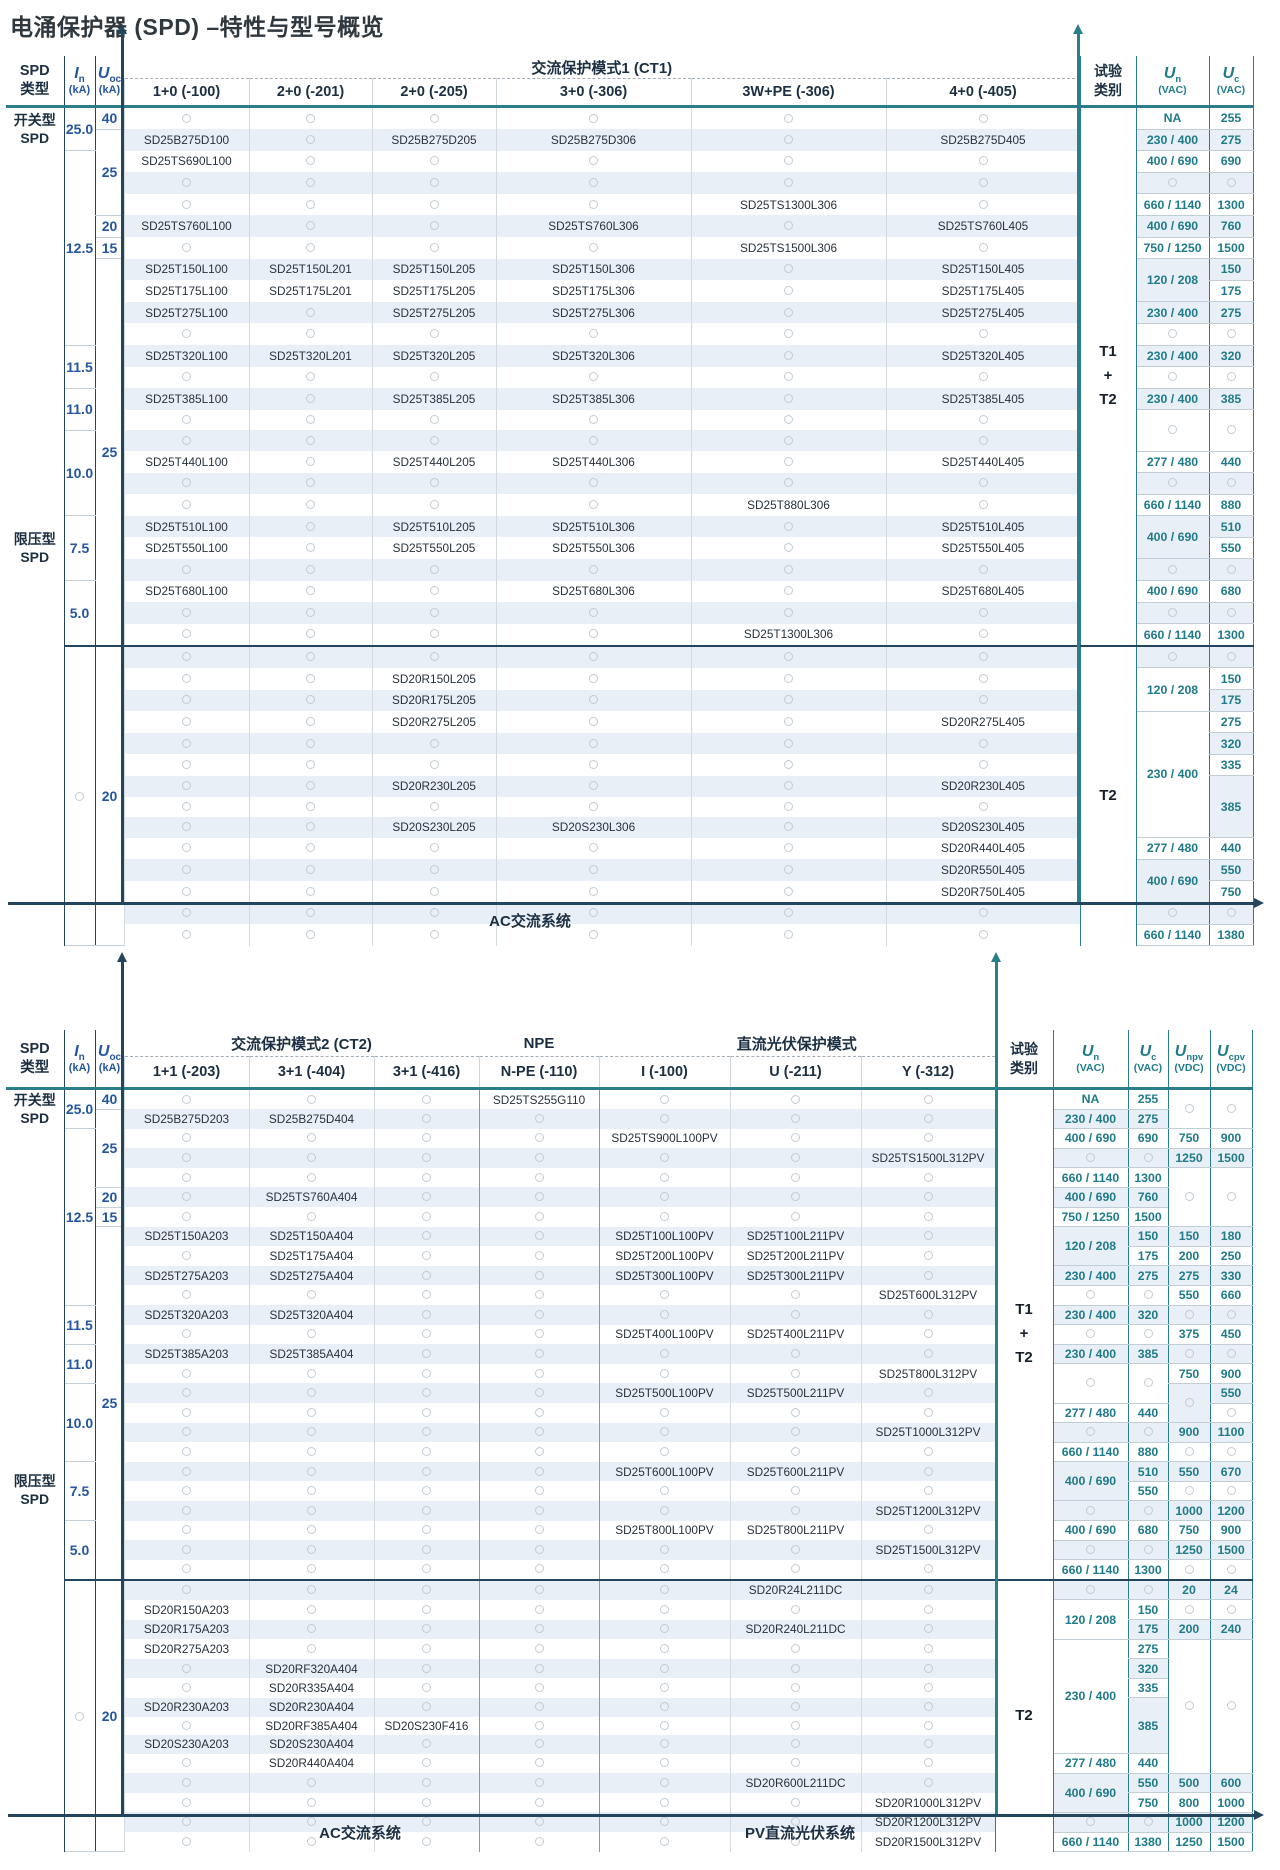 The image size is (1280, 1870). What do you see at coordinates (1188, 1138) in the screenshot?
I see `voltage-cell: 750` at bounding box center [1188, 1138].